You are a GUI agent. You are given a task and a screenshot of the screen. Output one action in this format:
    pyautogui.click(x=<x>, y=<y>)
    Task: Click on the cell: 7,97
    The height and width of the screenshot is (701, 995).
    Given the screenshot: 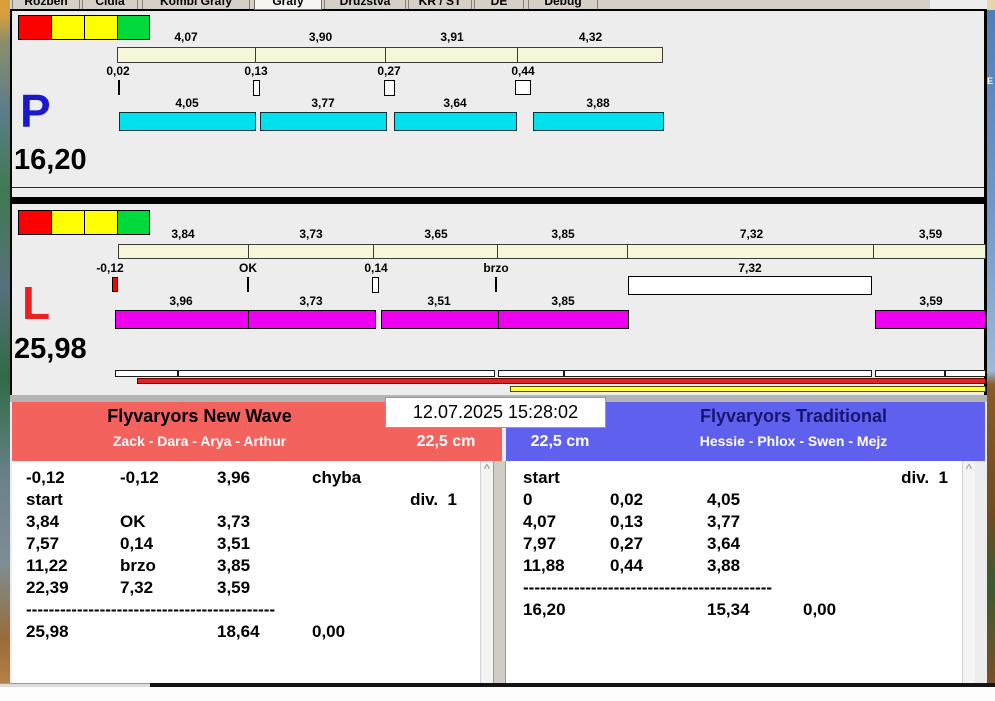 What is the action you would take?
    pyautogui.click(x=540, y=543)
    